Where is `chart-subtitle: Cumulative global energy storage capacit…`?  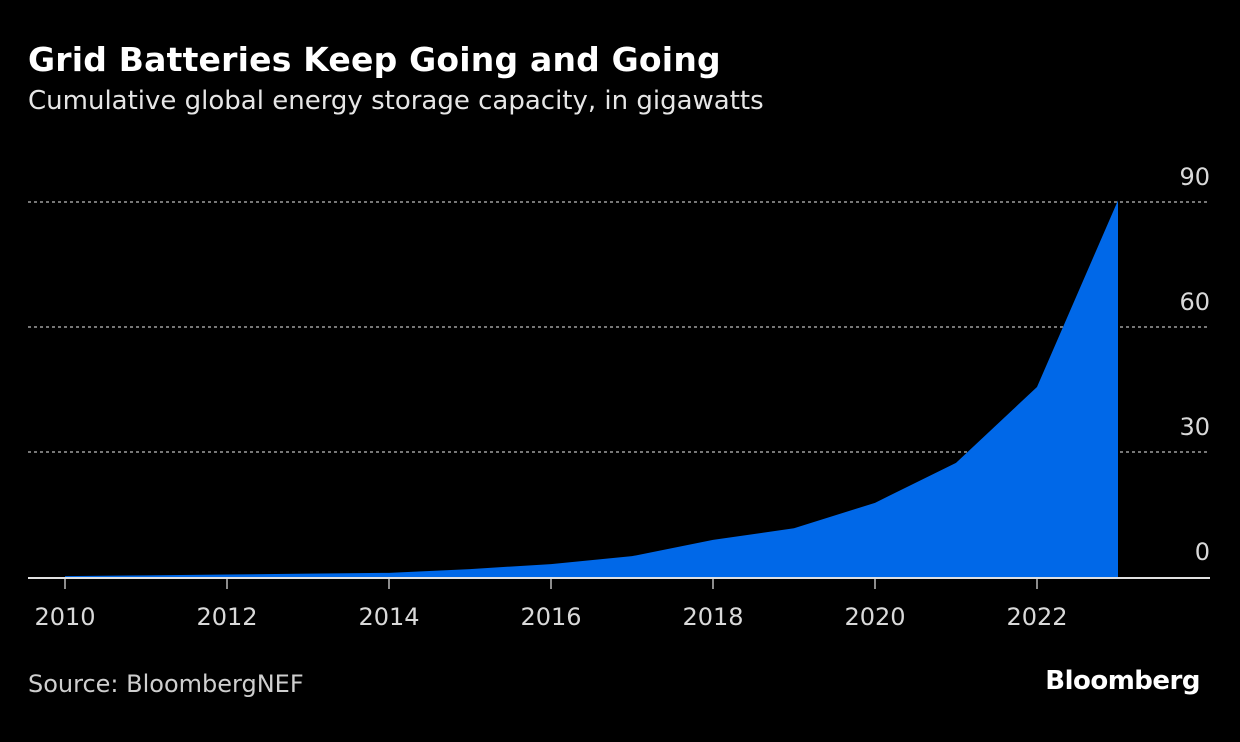 chart-subtitle: Cumulative global energy storage capacit… is located at coordinates (396, 101).